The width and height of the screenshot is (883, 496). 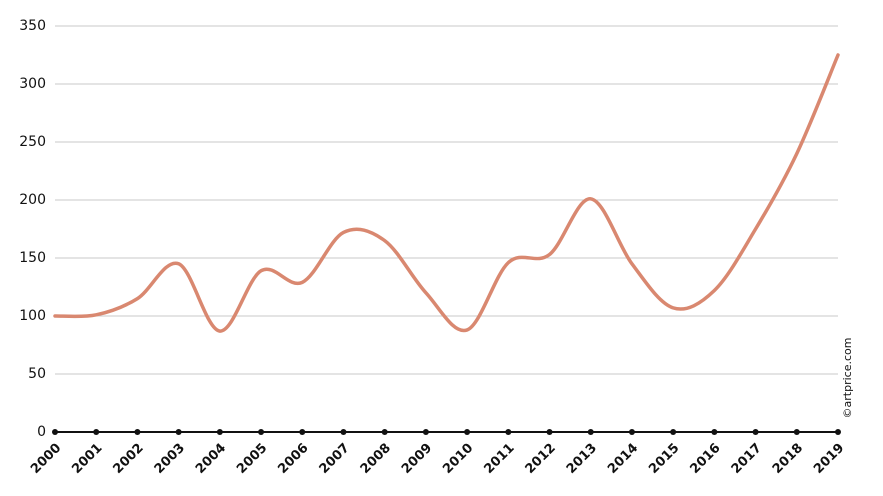 What do you see at coordinates (41, 432) in the screenshot?
I see `y-tick-label: 0` at bounding box center [41, 432].